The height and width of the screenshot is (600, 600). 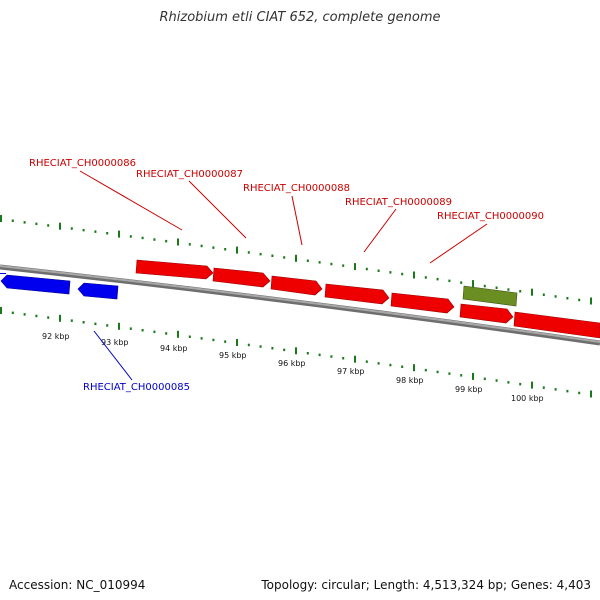 What do you see at coordinates (136, 387) in the screenshot?
I see `gene-label-ch0000085: RHECIAT_CH0000085` at bounding box center [136, 387].